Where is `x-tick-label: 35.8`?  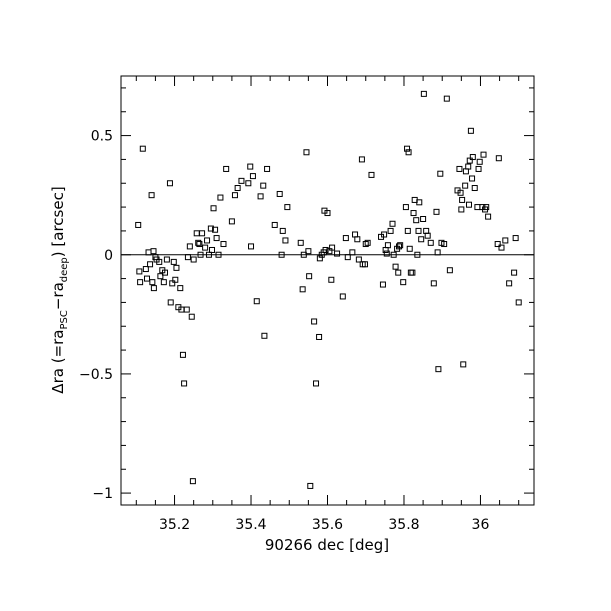 x-tick-label: 35.8 is located at coordinates (403, 525).